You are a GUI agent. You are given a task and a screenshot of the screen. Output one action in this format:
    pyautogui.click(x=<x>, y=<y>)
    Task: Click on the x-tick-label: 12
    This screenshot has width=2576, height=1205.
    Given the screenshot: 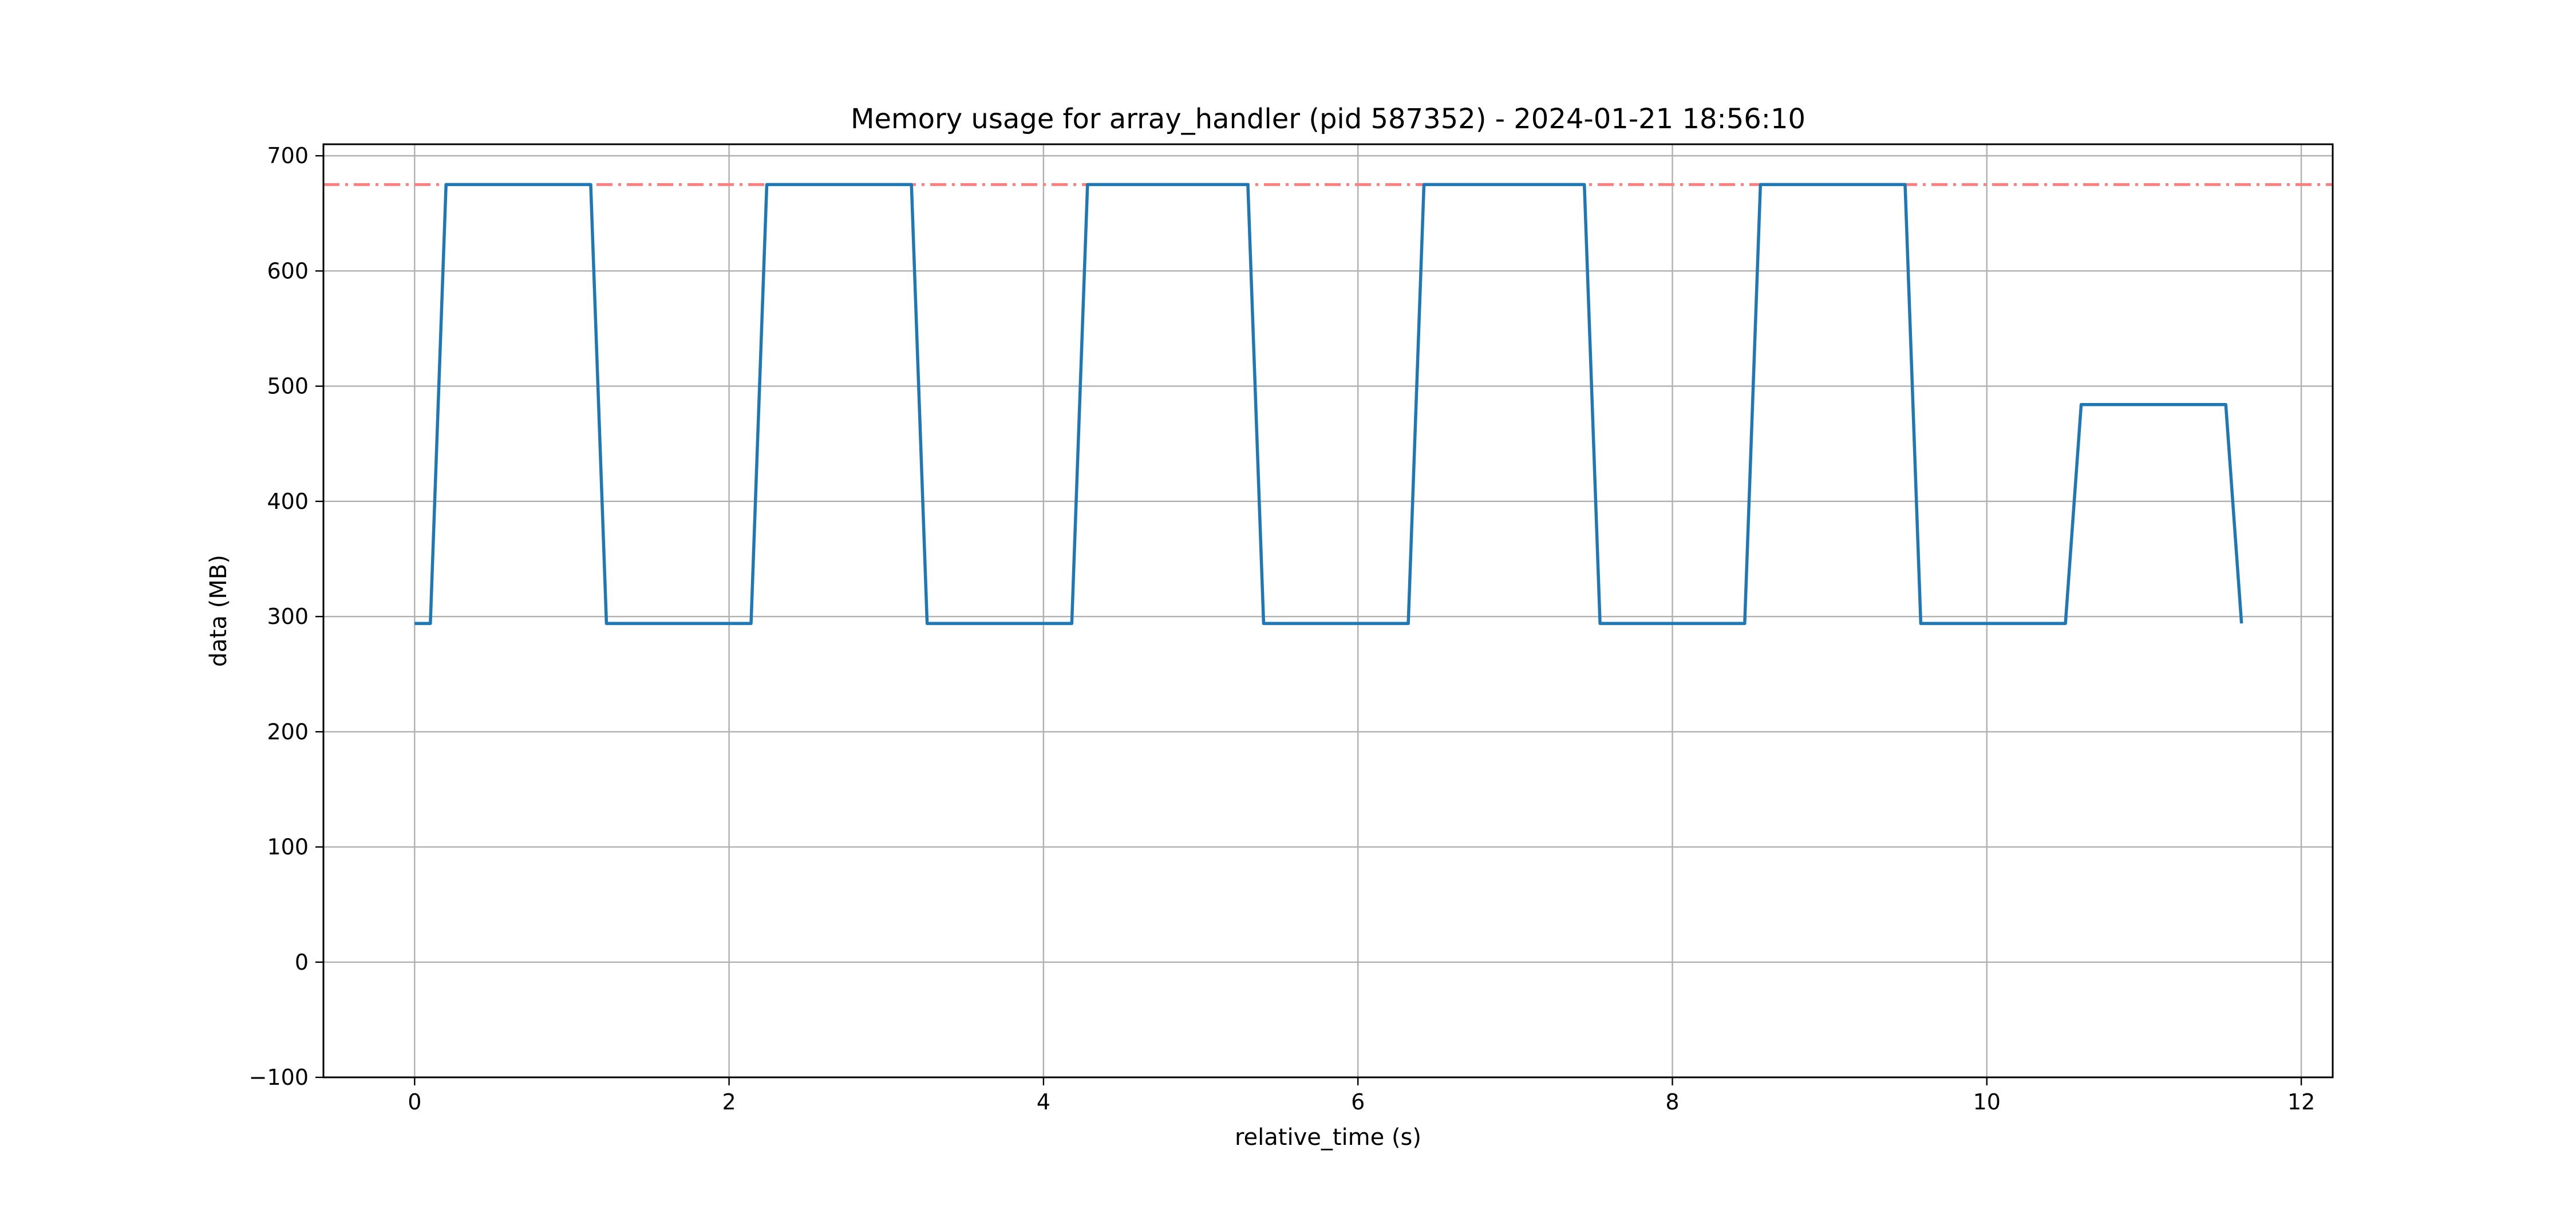 What is the action you would take?
    pyautogui.click(x=2301, y=1102)
    